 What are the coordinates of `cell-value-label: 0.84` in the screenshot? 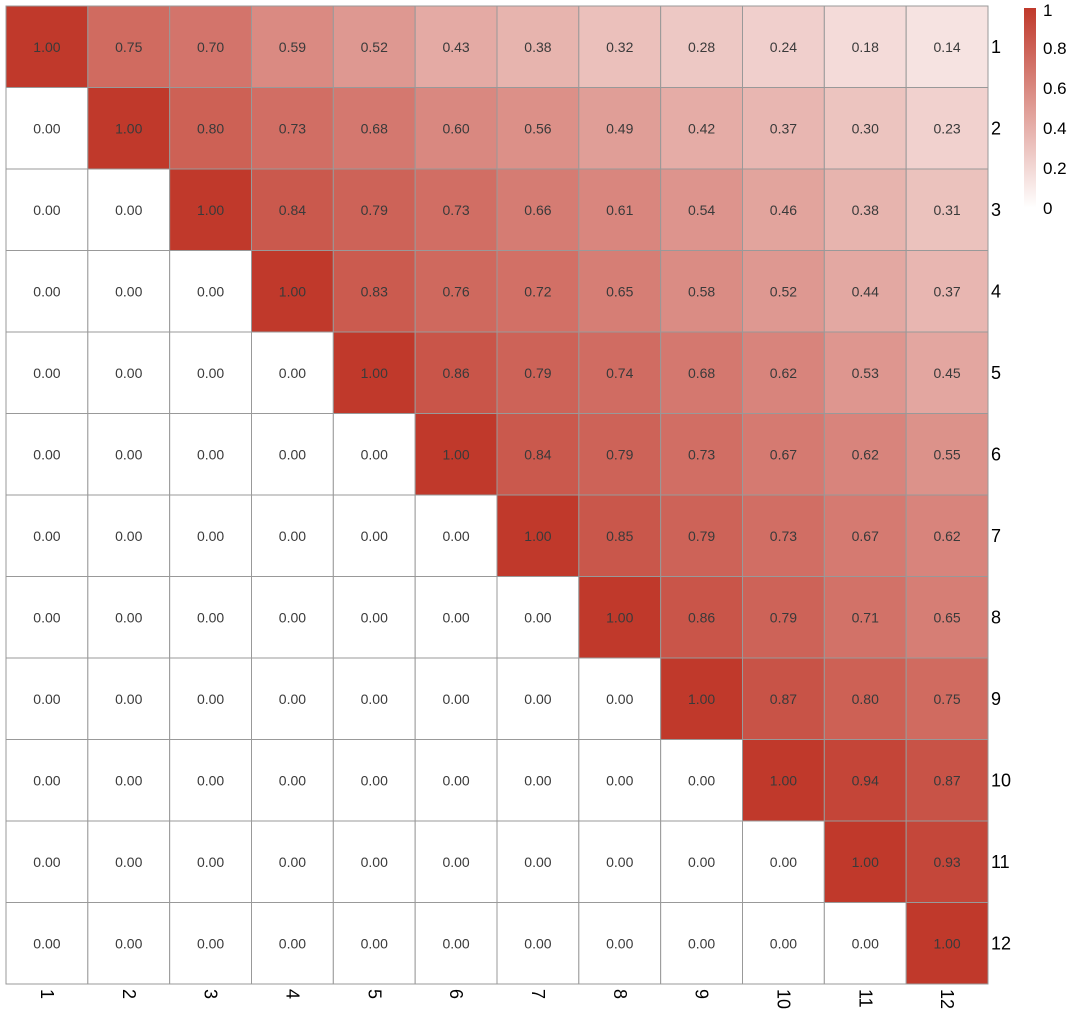 It's located at (292, 210).